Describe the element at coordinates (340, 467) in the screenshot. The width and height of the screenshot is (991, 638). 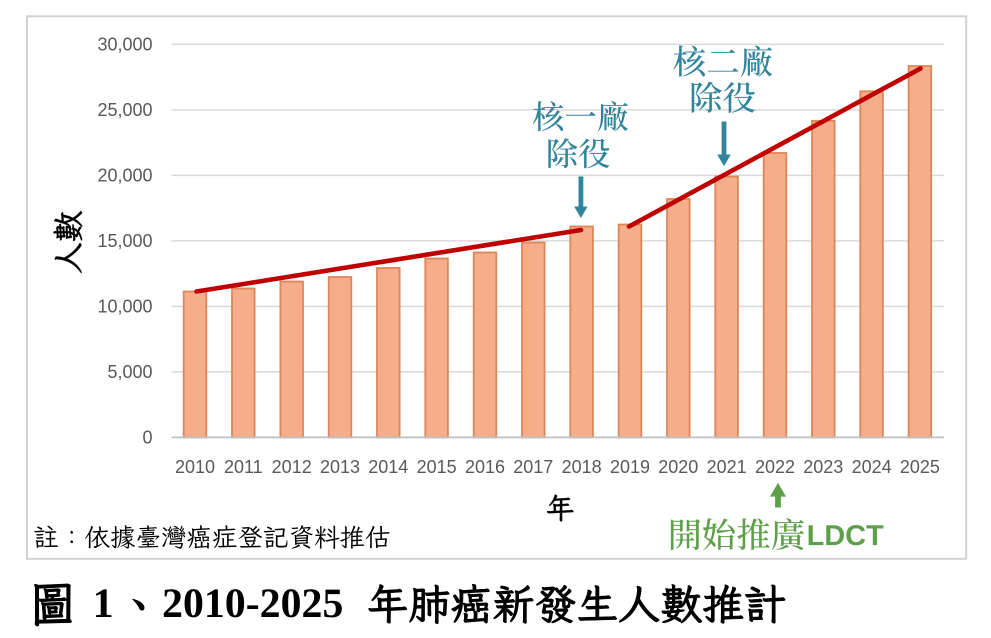
I see `svg-text: 2013` at that location.